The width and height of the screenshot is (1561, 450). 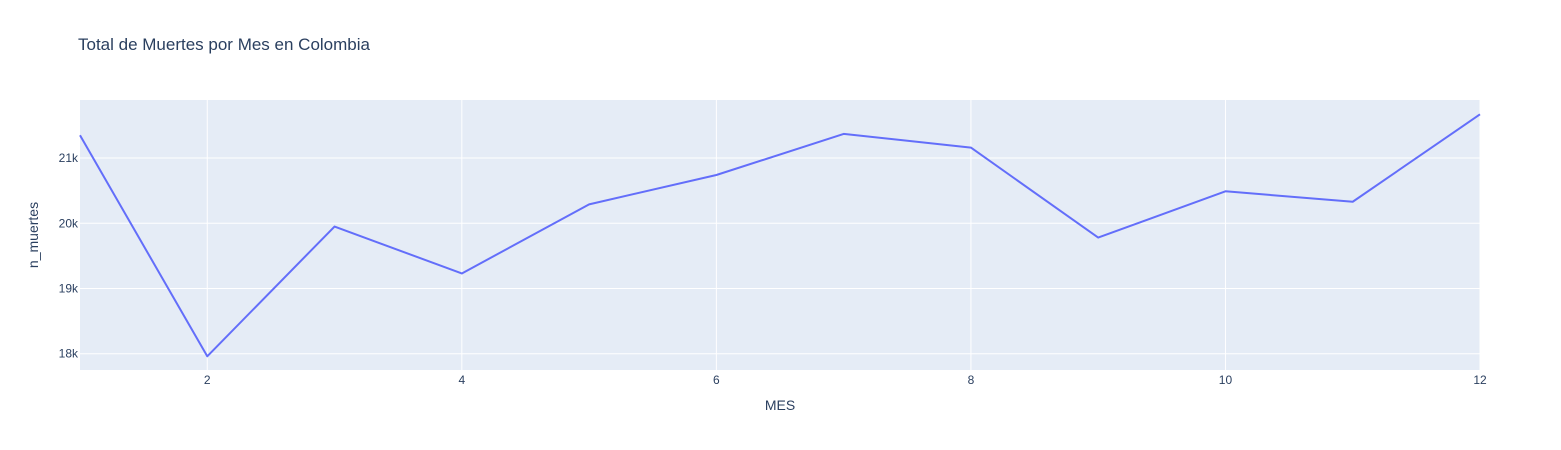 What do you see at coordinates (716, 380) in the screenshot?
I see `x-tick-label: 6` at bounding box center [716, 380].